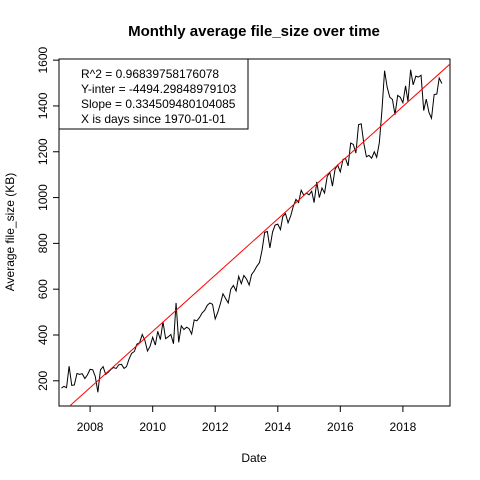 The image size is (480, 480). What do you see at coordinates (254, 458) in the screenshot?
I see `x-axis-label: Date` at bounding box center [254, 458].